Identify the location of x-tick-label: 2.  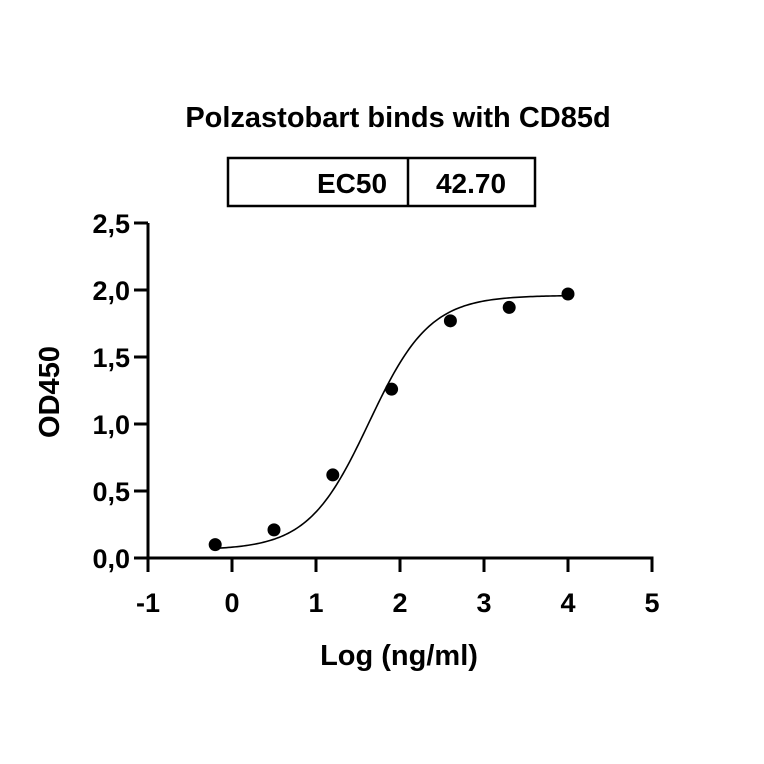
(399, 603).